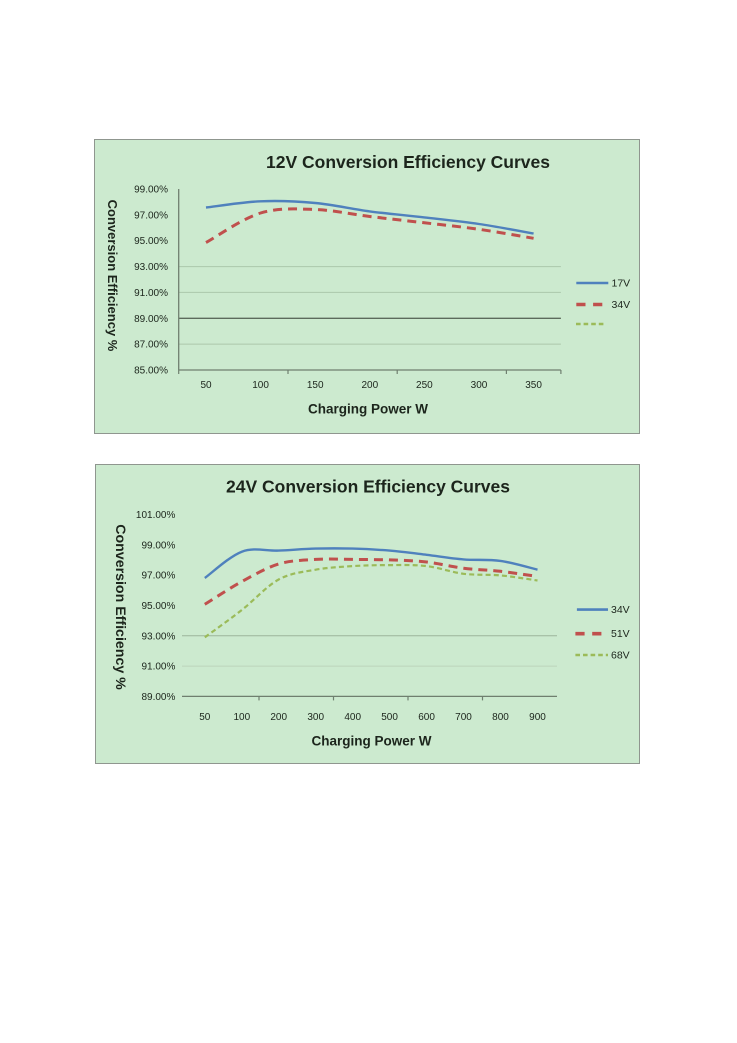 The width and height of the screenshot is (737, 1043). What do you see at coordinates (424, 385) in the screenshot?
I see `svg-text: 250` at bounding box center [424, 385].